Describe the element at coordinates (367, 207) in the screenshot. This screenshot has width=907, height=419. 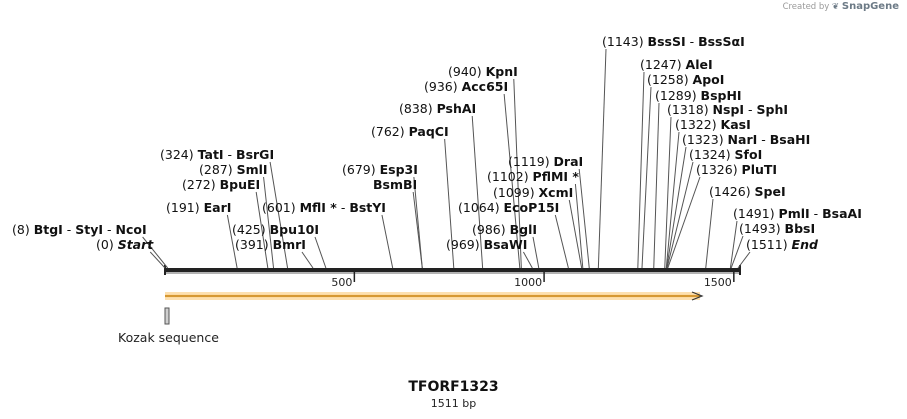
I see `enzyme-name: BstYI` at that location.